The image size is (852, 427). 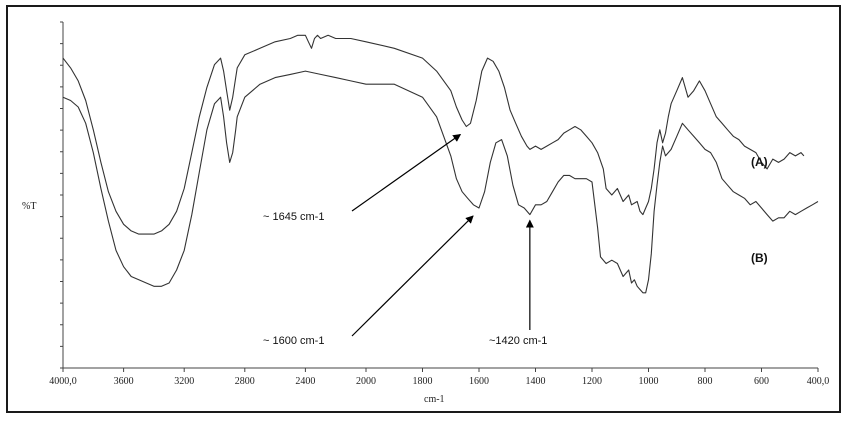 I want to click on x-tick-label: 4000,0, so click(x=63, y=381).